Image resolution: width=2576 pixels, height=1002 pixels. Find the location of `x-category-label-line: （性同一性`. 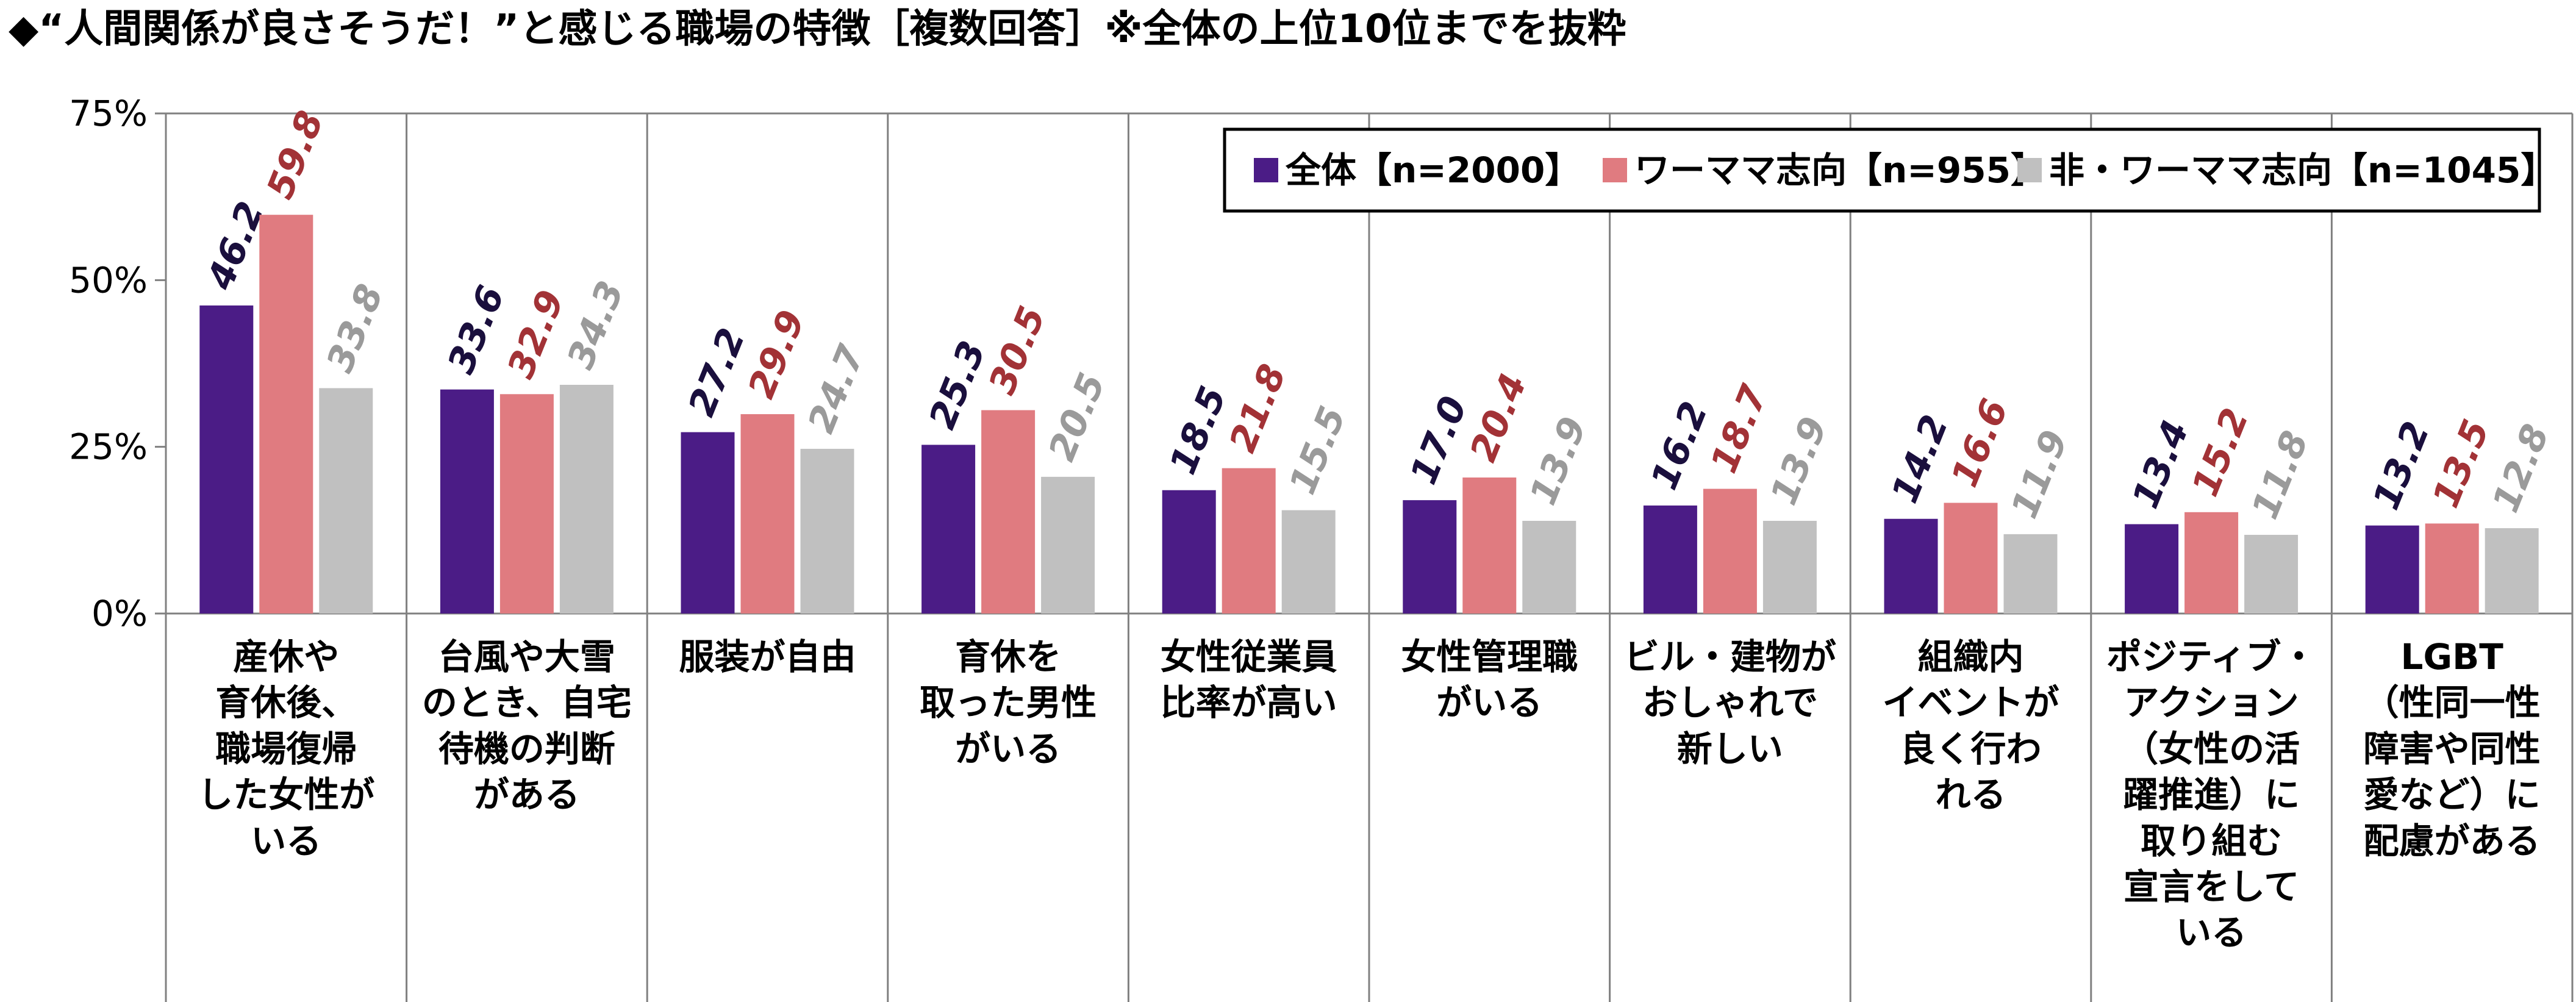

x-category-label-line: （性同一性 is located at coordinates (2452, 703).